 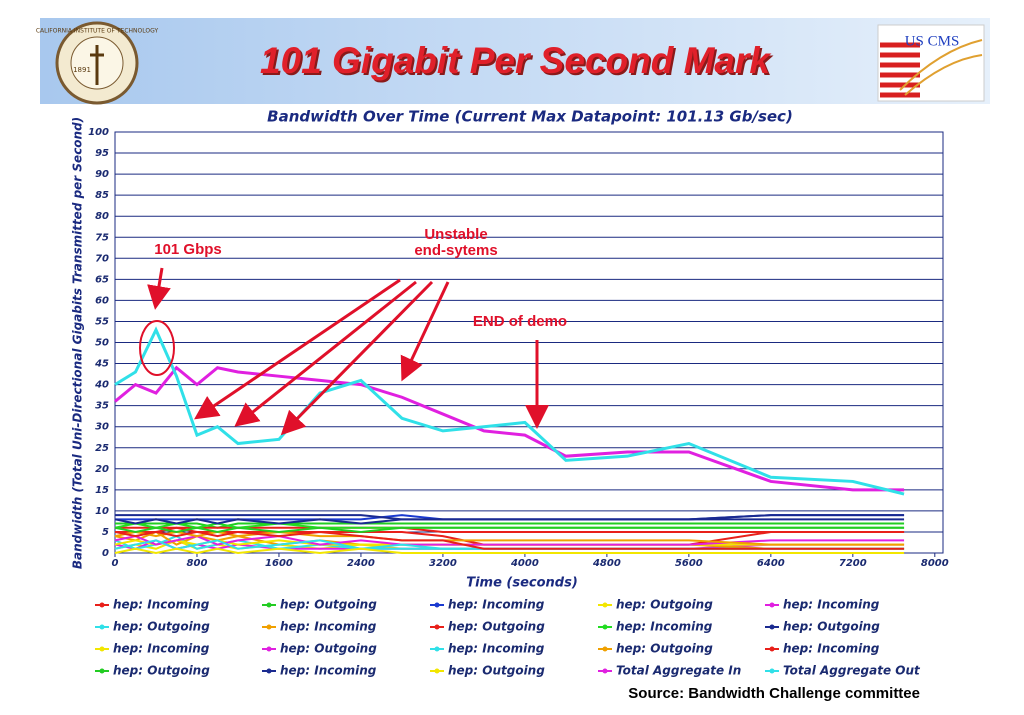 What do you see at coordinates (102, 279) in the screenshot?
I see `y-tick-label: 65` at bounding box center [102, 279].